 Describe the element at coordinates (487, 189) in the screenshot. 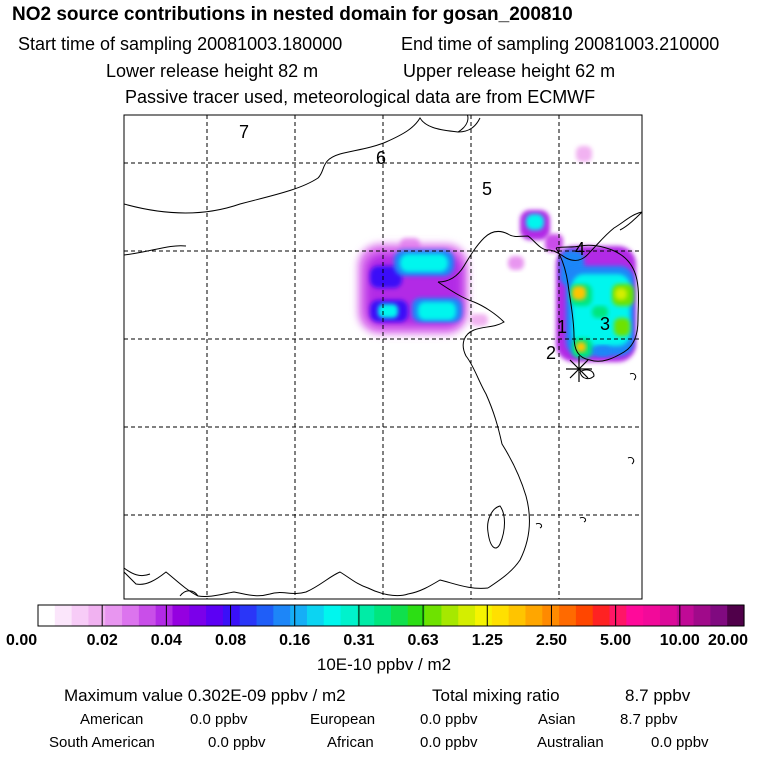

I see `region-label-5: 5` at that location.